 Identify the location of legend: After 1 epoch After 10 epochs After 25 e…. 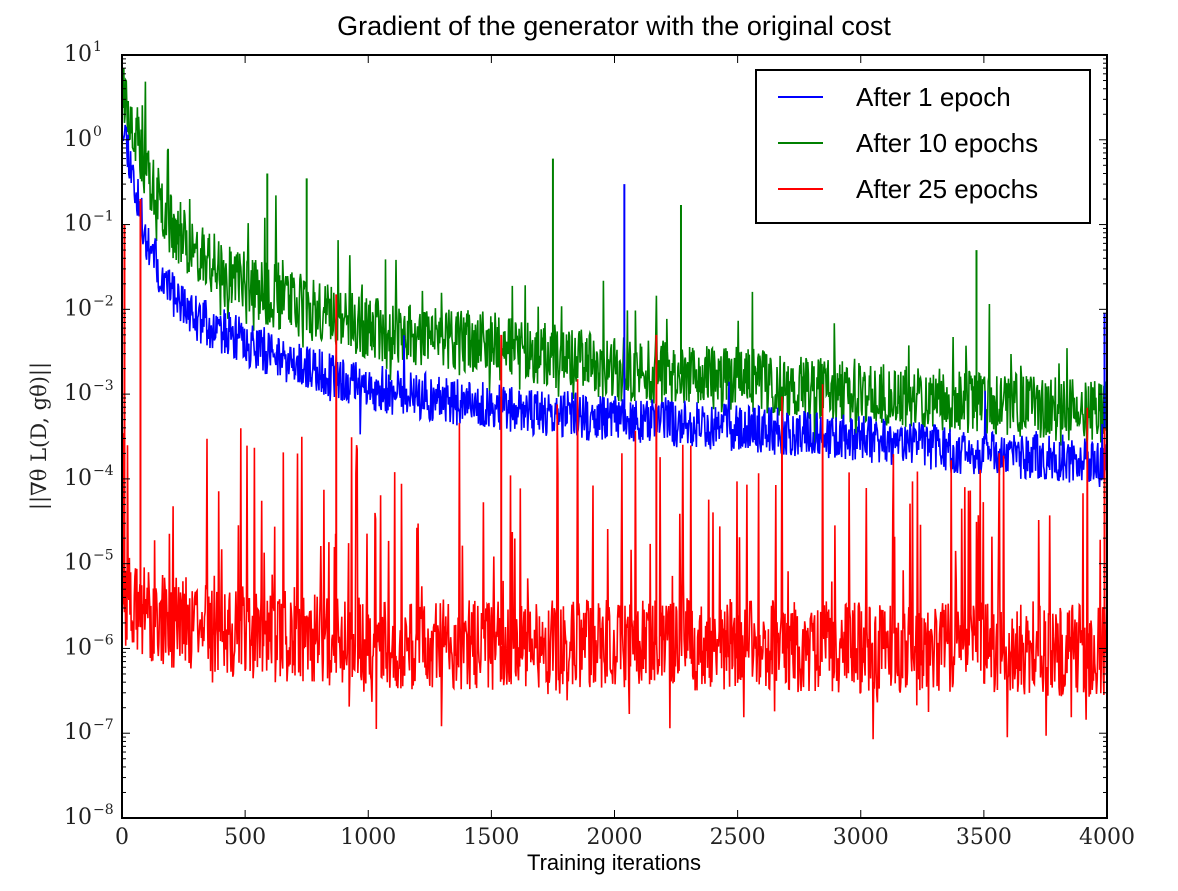
(923, 146).